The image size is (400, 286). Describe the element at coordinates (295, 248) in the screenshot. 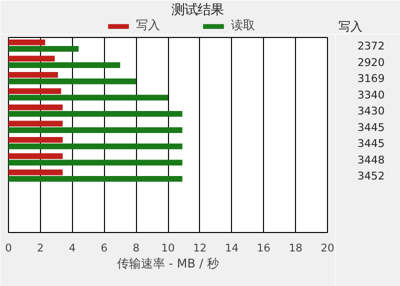

I see `x-tick-label: 18` at that location.